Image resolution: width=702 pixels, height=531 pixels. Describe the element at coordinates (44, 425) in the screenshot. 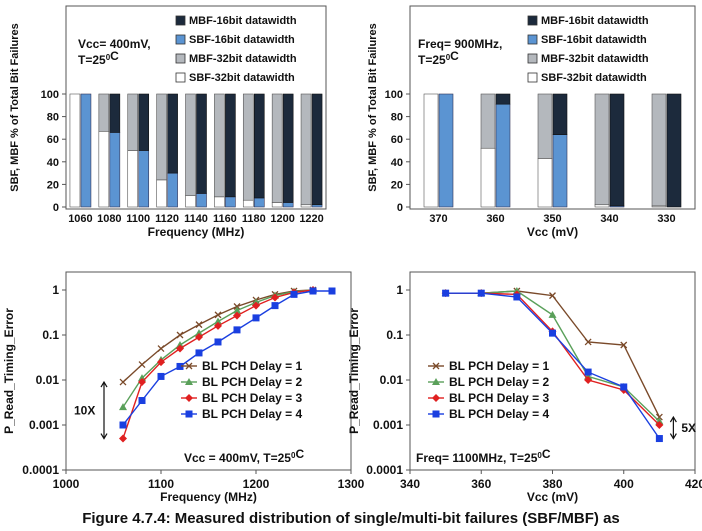

I see `line-y-tick-label-0-1: 0.001` at that location.